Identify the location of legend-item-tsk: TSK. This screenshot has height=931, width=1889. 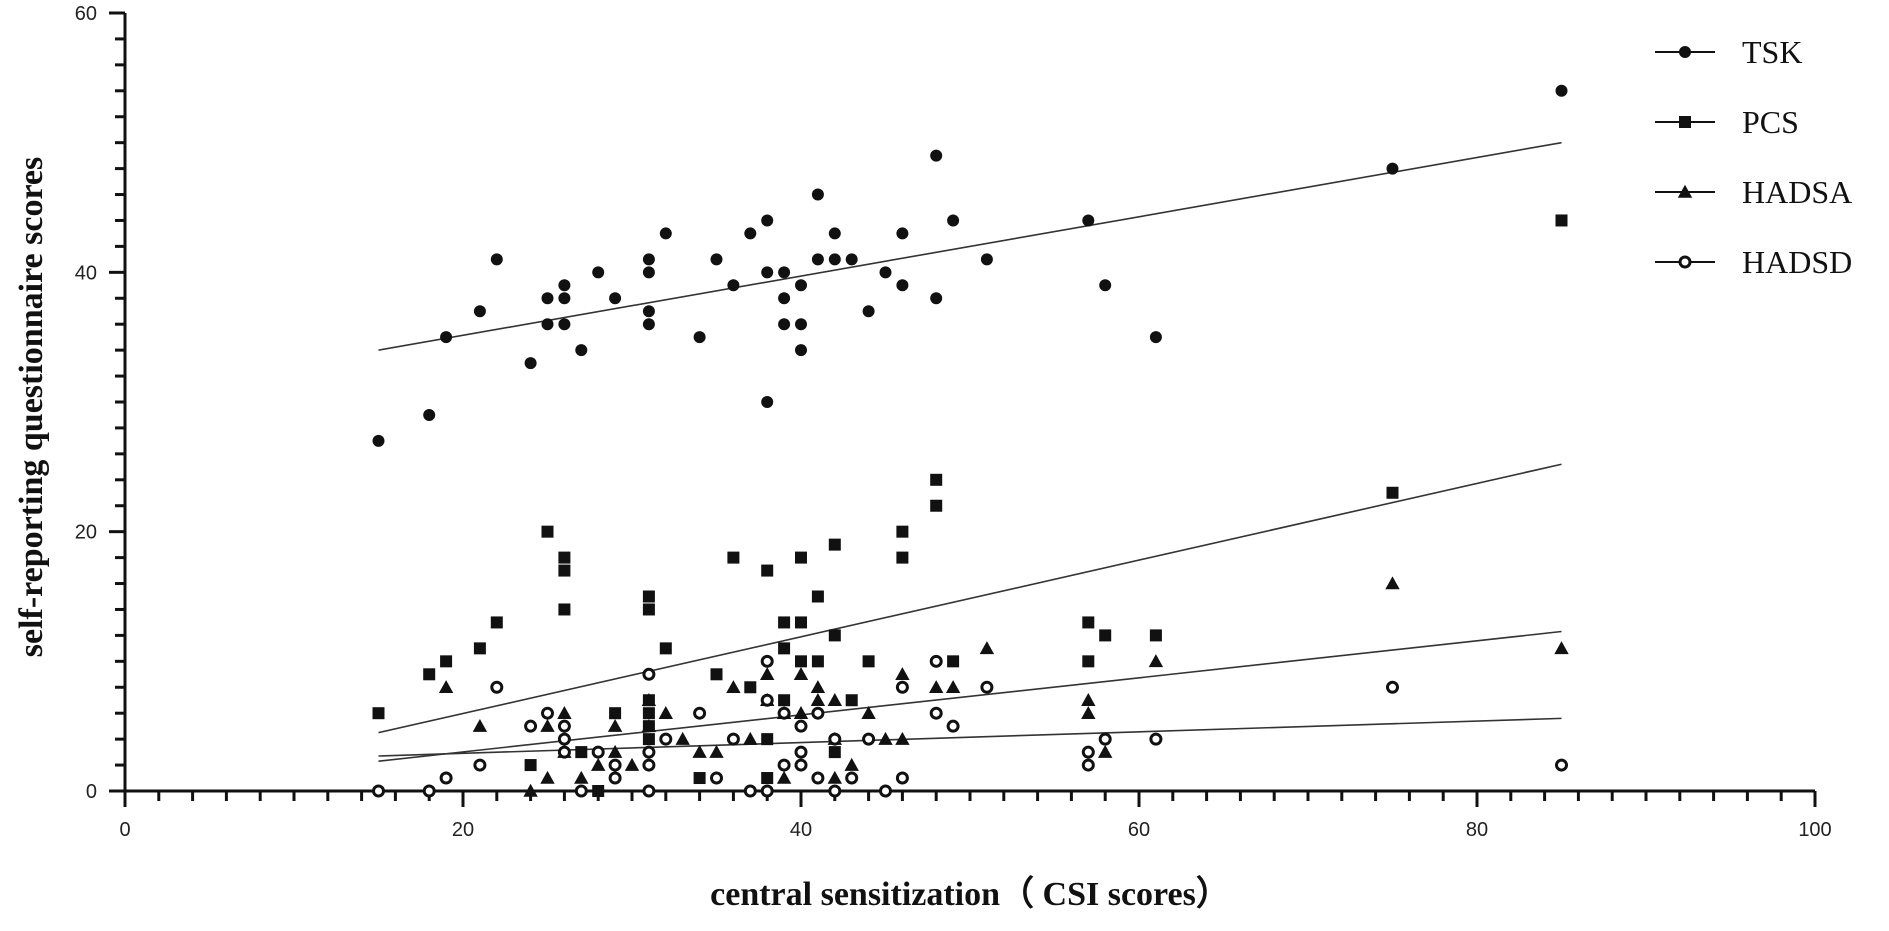
(1728, 52).